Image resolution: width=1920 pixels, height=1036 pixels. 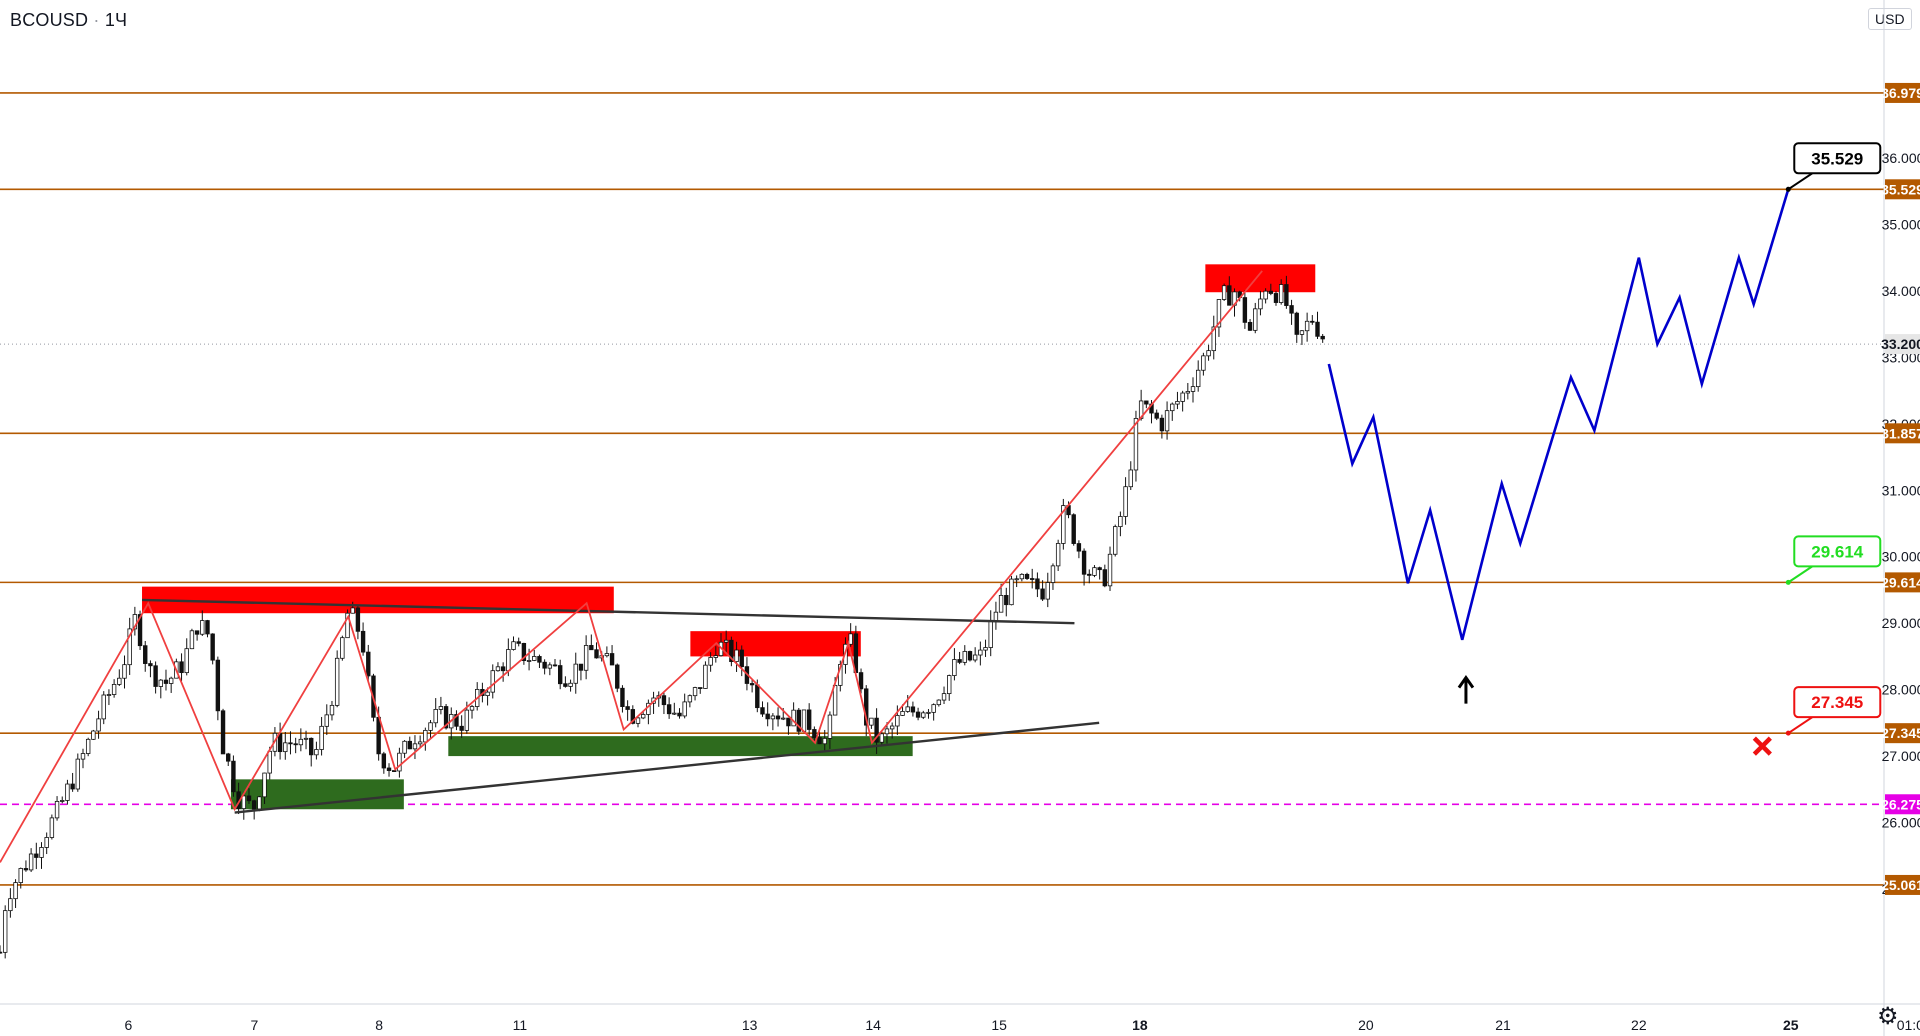 What do you see at coordinates (1900, 582) in the screenshot?
I see `price-badge: 29.614` at bounding box center [1900, 582].